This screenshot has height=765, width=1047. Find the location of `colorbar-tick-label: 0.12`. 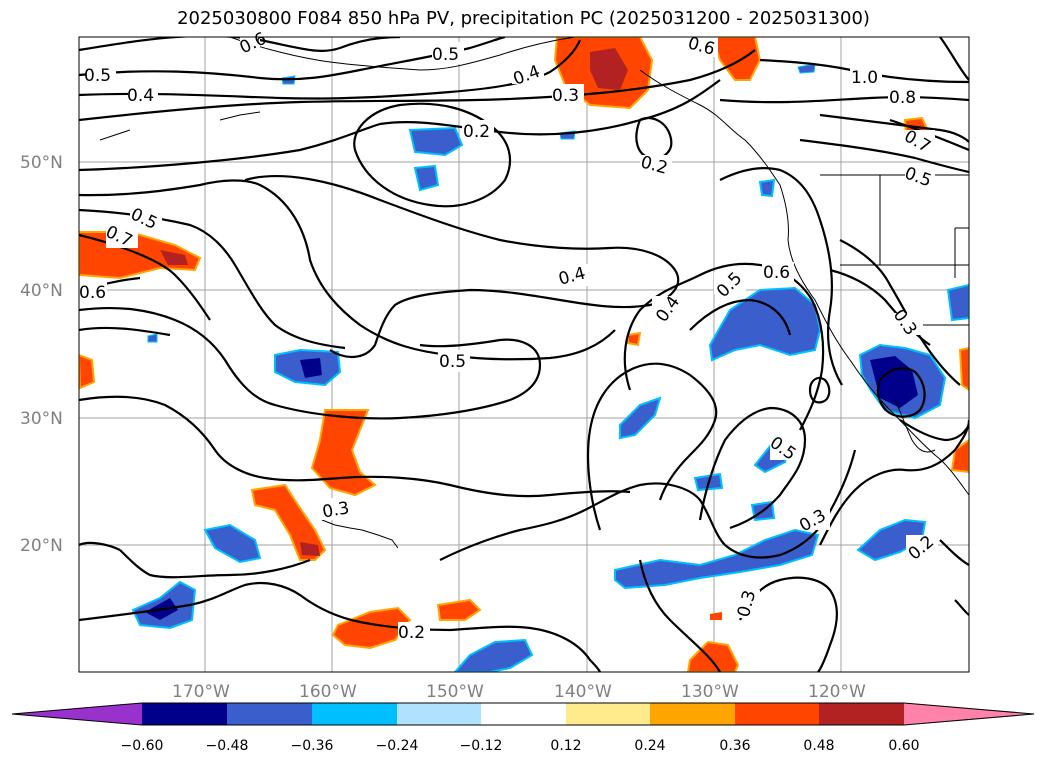

colorbar-tick-label: 0.12 is located at coordinates (565, 746).